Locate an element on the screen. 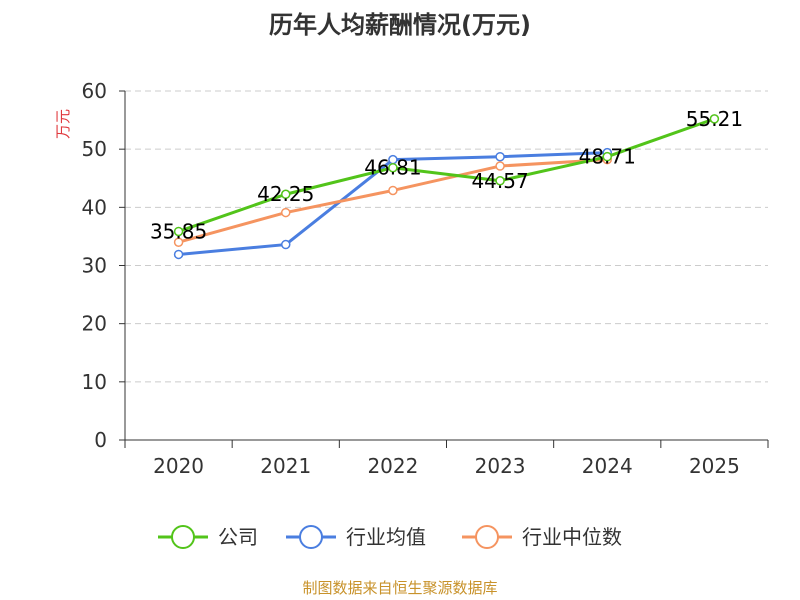 This screenshot has height=600, width=800. x-tick-label: 2020 is located at coordinates (178, 466).